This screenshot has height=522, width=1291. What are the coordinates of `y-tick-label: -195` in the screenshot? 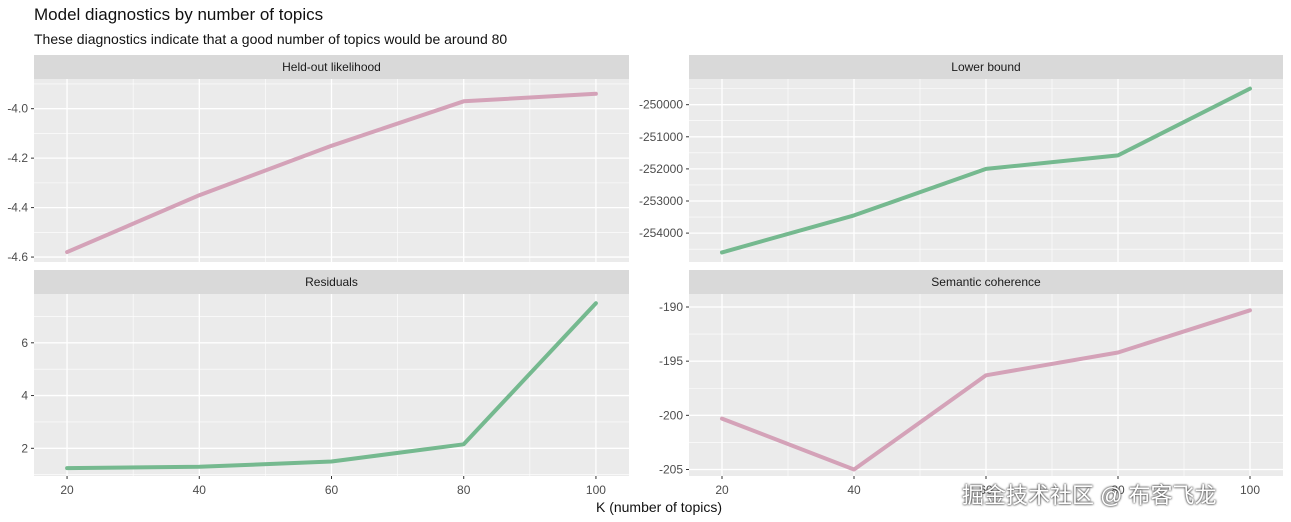 It's located at (671, 361).